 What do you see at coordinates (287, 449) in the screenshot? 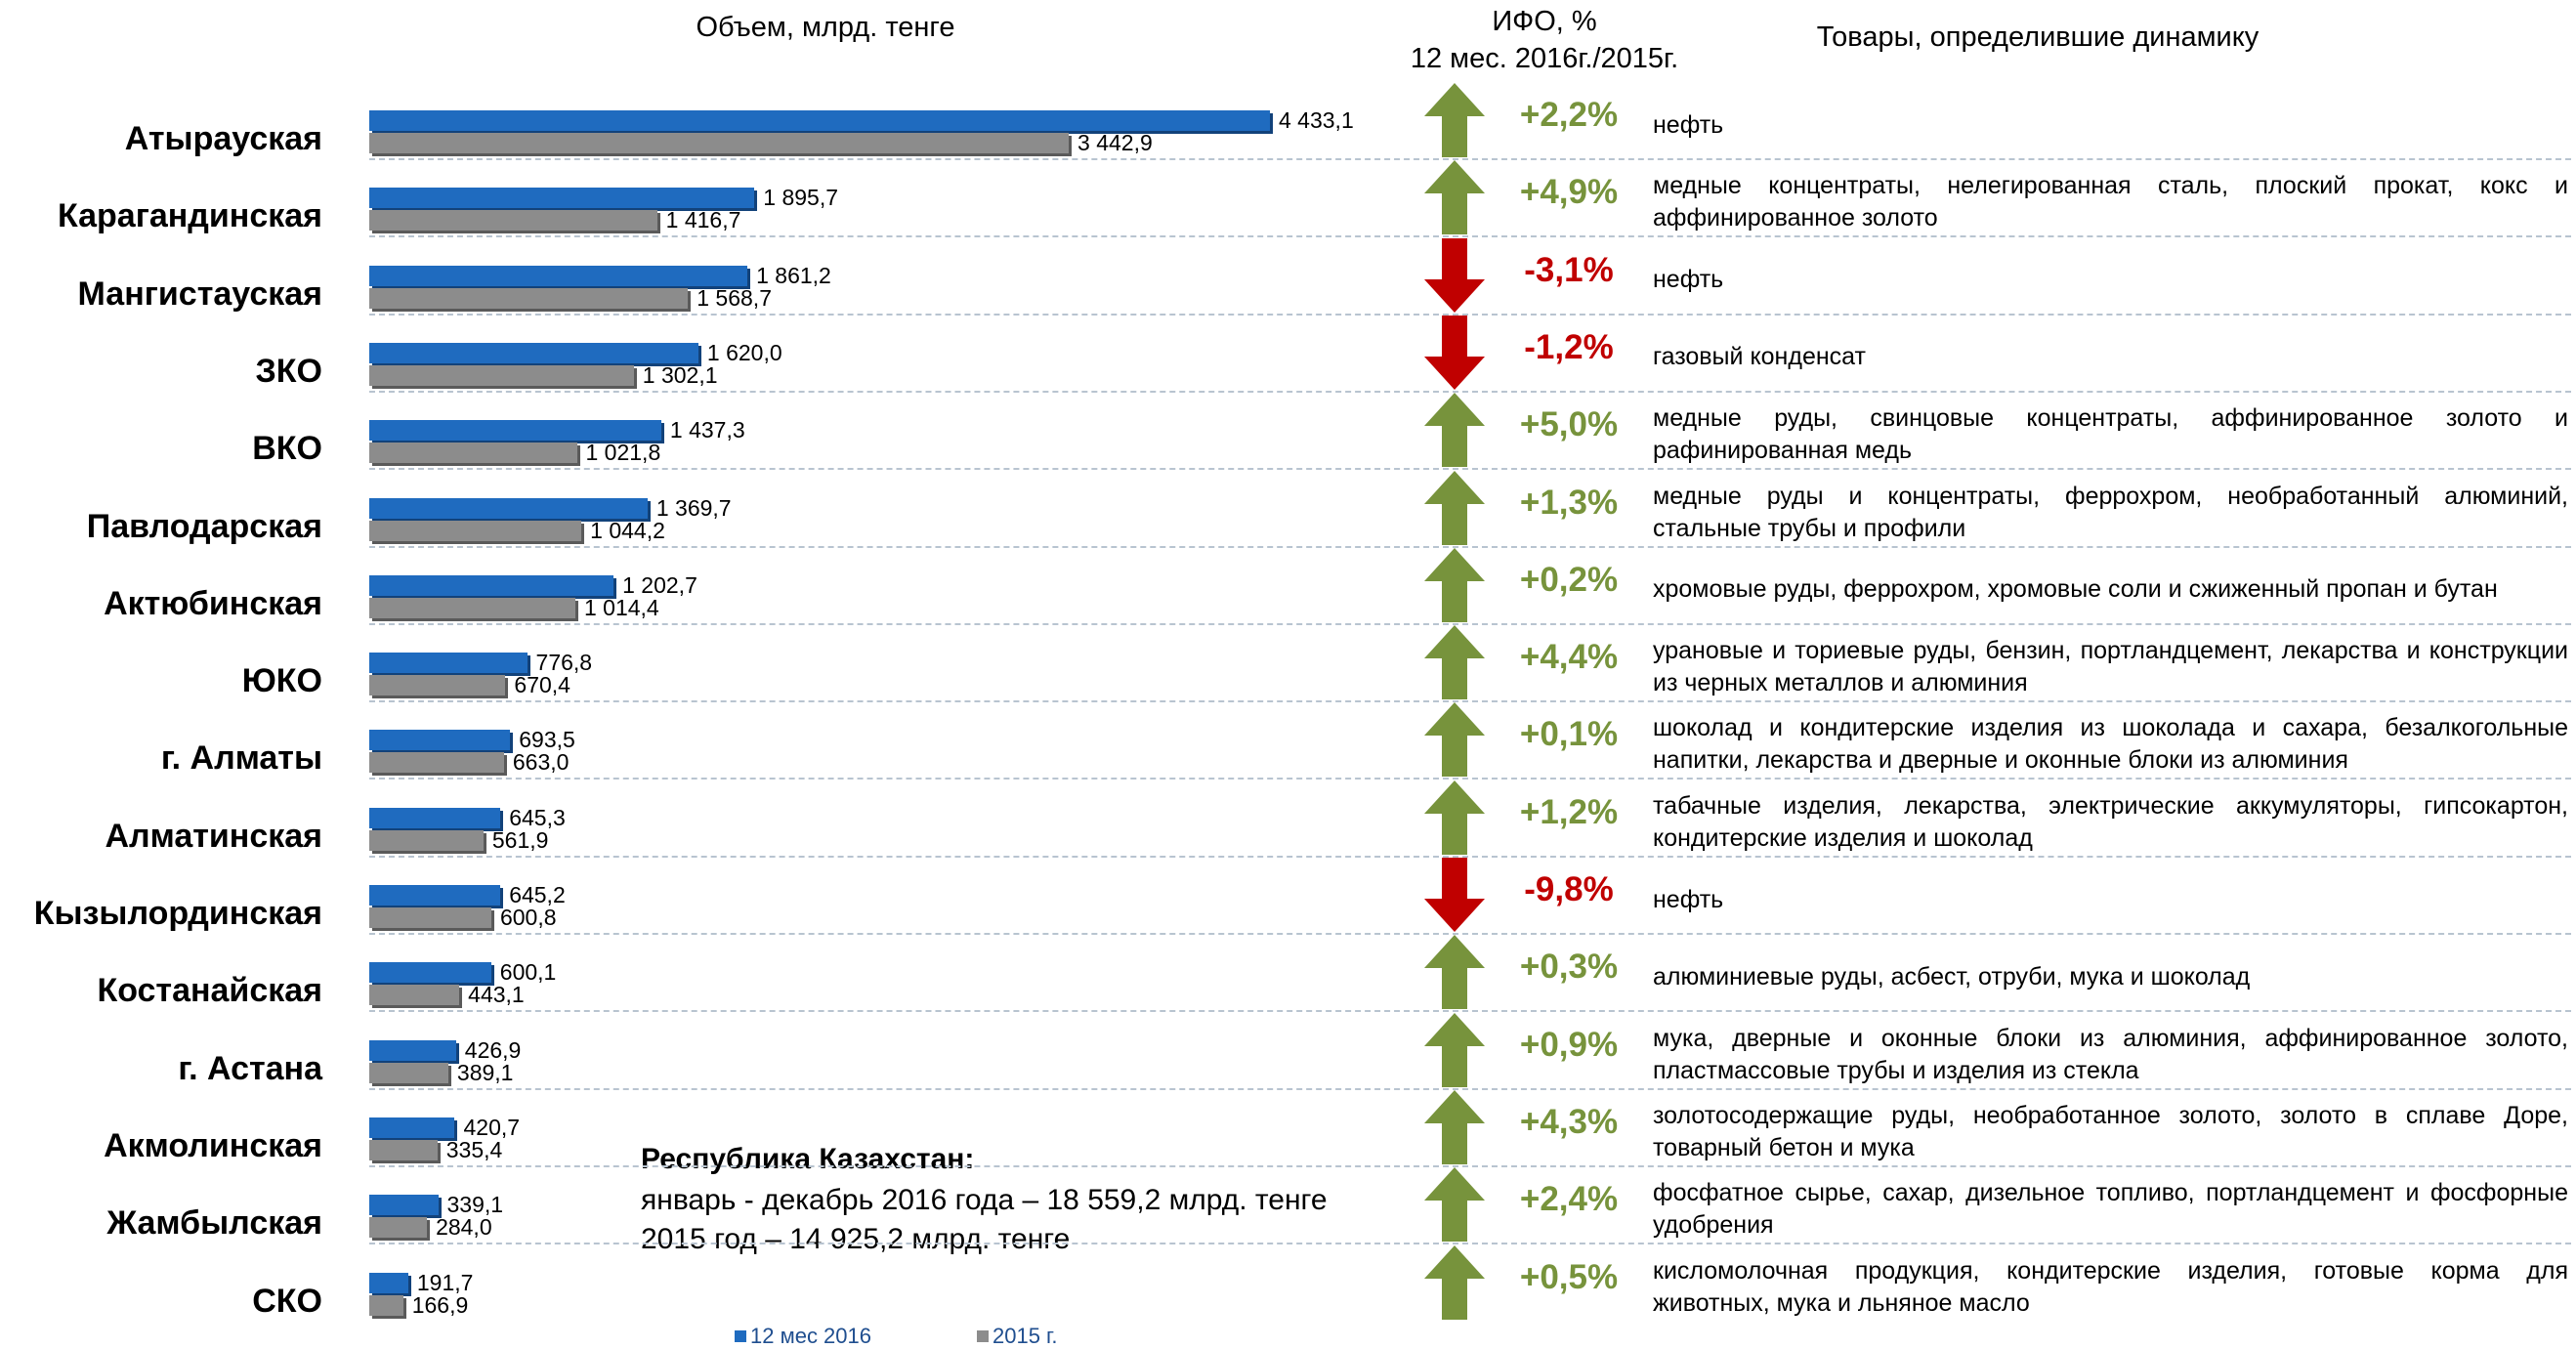
I see `region-label: ВКО` at bounding box center [287, 449].